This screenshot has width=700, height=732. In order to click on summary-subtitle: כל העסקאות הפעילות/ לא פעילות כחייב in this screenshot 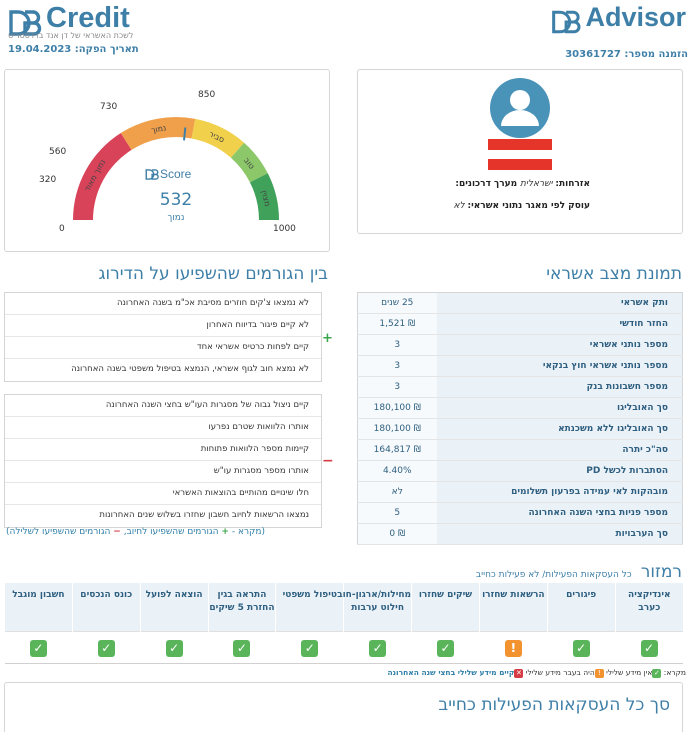, I will do `click(553, 575)`.